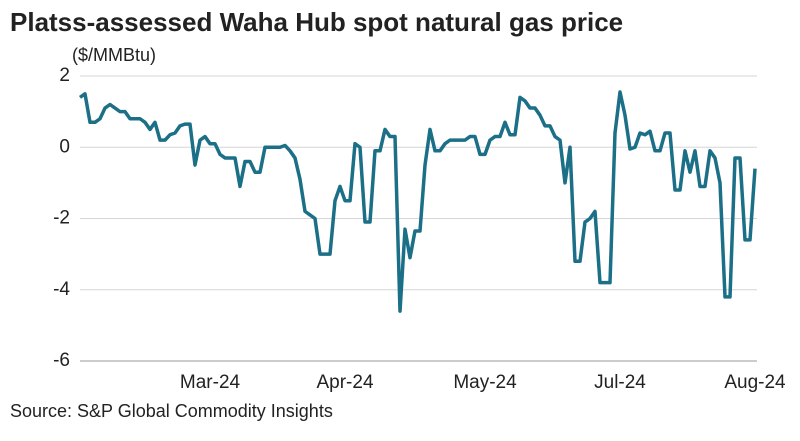 The image size is (800, 441). What do you see at coordinates (64, 75) in the screenshot?
I see `y-tick-label: 2` at bounding box center [64, 75].